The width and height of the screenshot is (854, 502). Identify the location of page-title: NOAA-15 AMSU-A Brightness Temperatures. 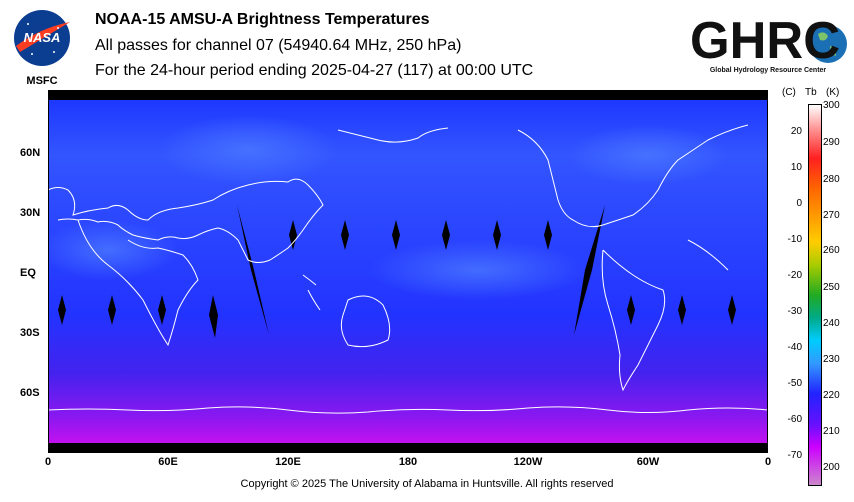
(262, 19).